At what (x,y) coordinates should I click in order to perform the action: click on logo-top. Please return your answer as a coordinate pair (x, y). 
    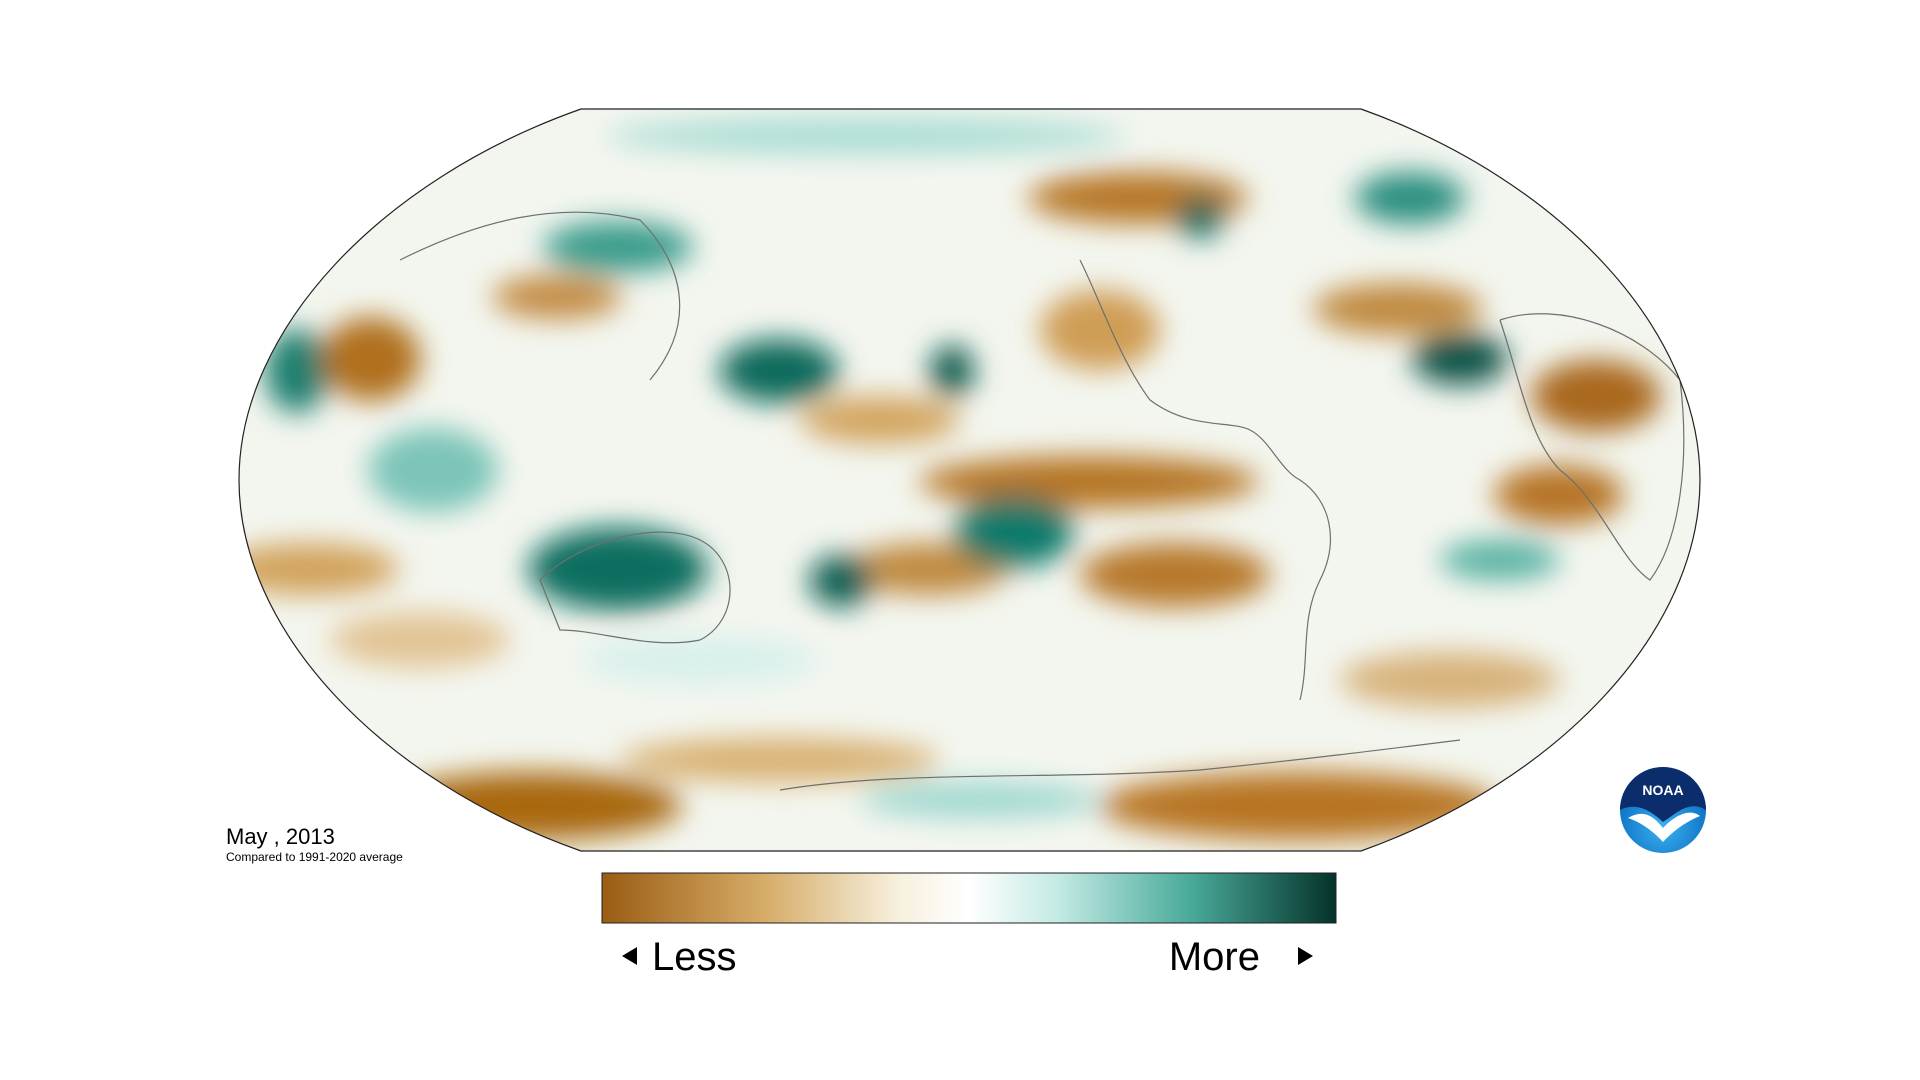
    Looking at the image, I should click on (1663, 794).